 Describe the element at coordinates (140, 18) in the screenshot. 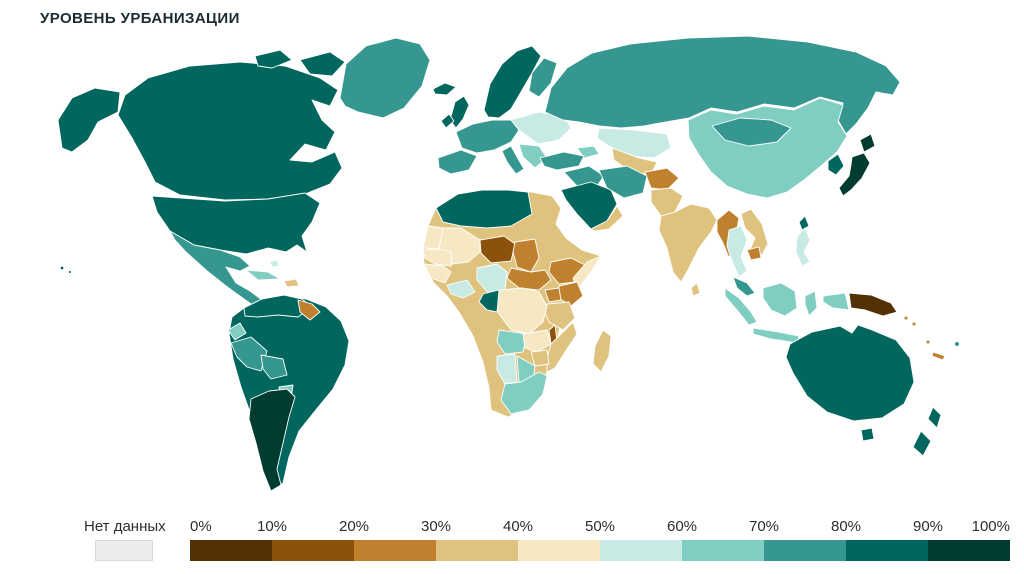

I see `page-title: УРОВЕНЬ УРБАНИЗАЦИИ` at that location.